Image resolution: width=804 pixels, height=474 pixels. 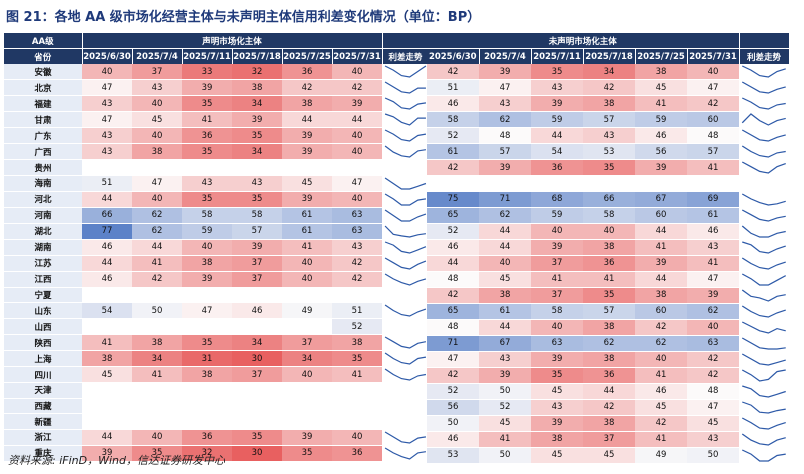 What do you see at coordinates (453, 231) in the screenshot?
I see `spread-value-cell: 52` at bounding box center [453, 231].